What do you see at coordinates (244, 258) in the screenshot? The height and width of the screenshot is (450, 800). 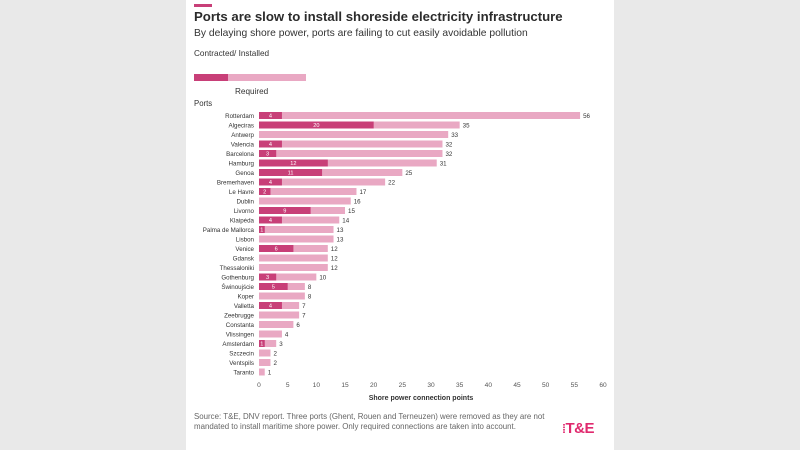 I see `port-label: Gdansk` at bounding box center [244, 258].